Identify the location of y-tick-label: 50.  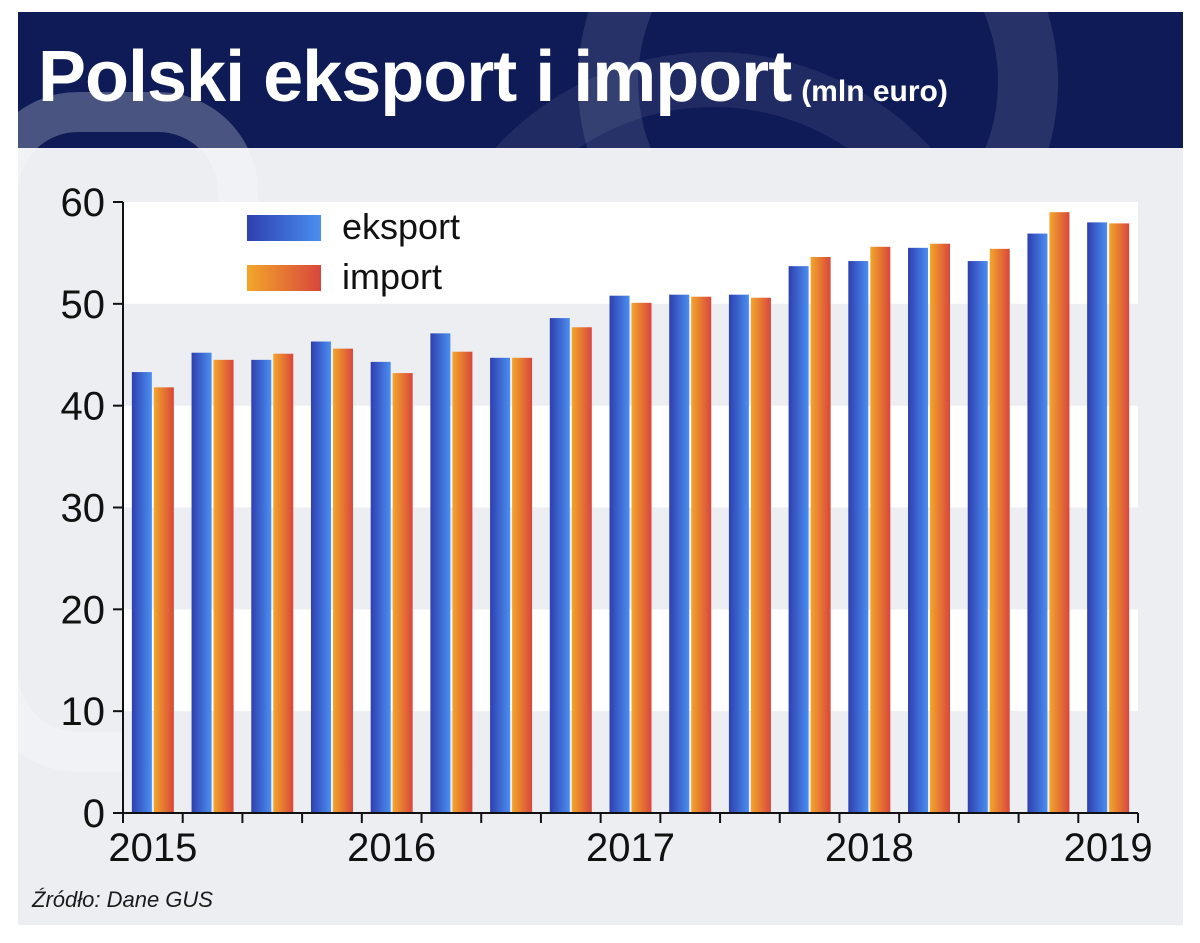
(83, 305).